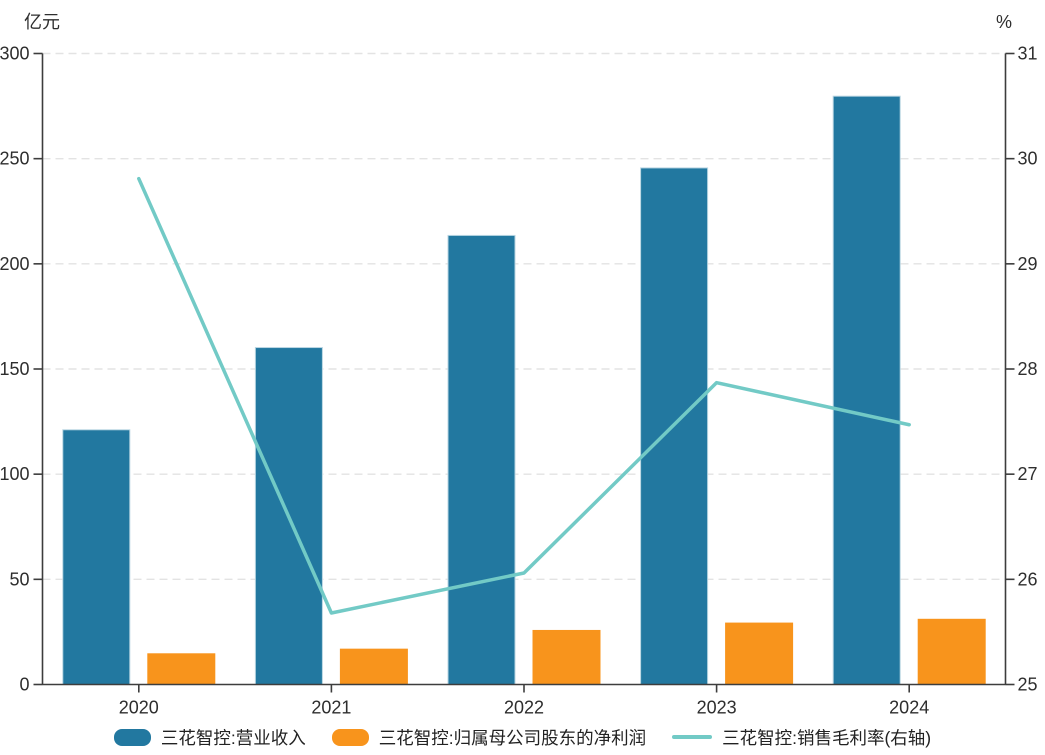 The width and height of the screenshot is (1045, 755). I want to click on legend-item-gross-margin: 三花智控:销售毛利率(右轴), so click(801, 737).